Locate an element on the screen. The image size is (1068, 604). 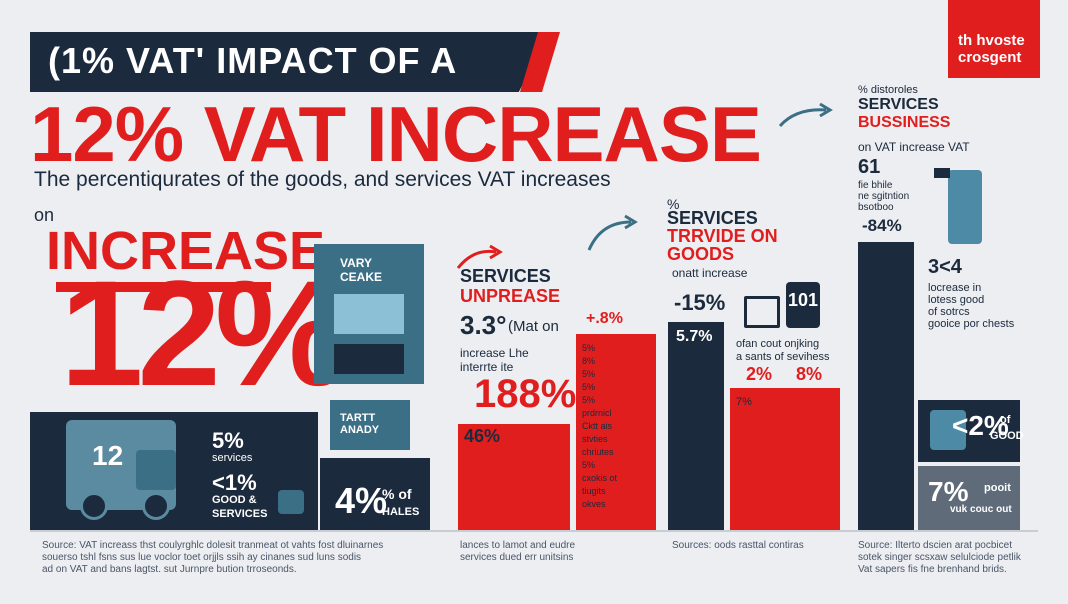
bar-note: stvties is located at coordinates (595, 439).